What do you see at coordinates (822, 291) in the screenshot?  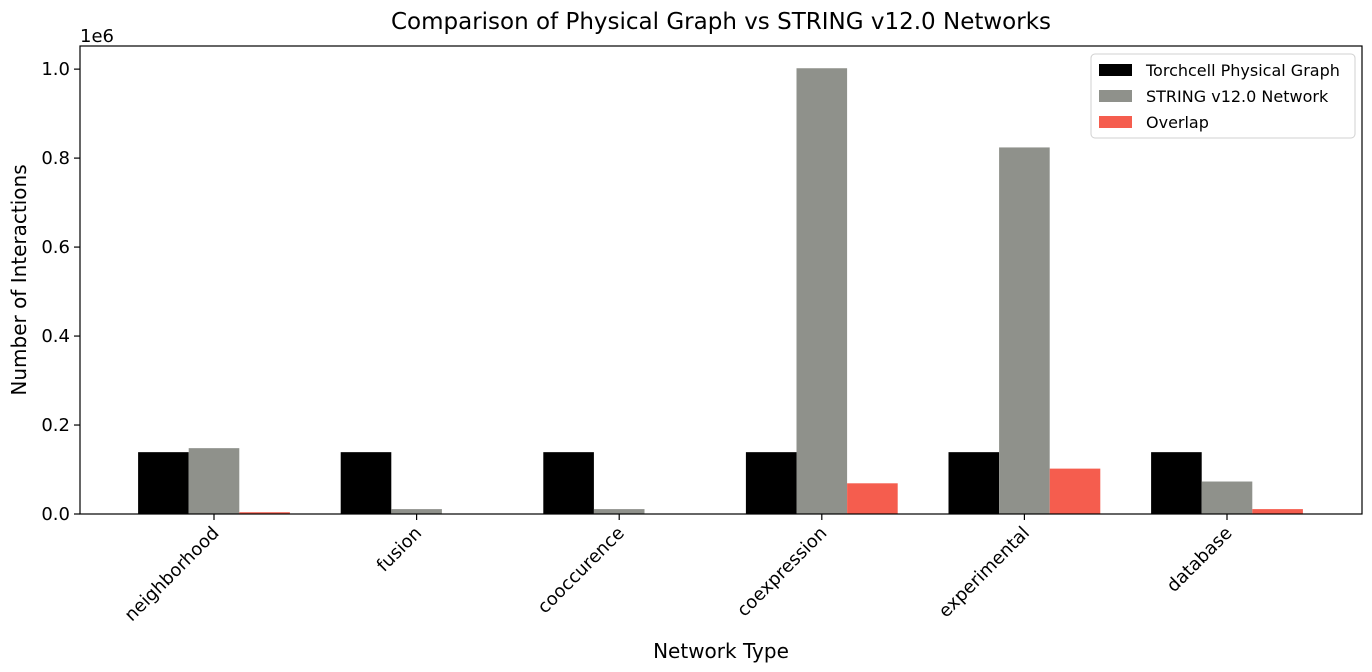 I see `bar-string-v12-0-network-coexpression` at bounding box center [822, 291].